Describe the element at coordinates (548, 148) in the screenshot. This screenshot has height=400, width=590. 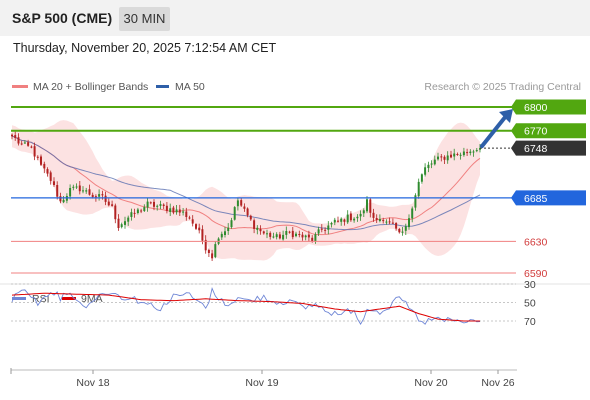
I see `level-tag` at that location.